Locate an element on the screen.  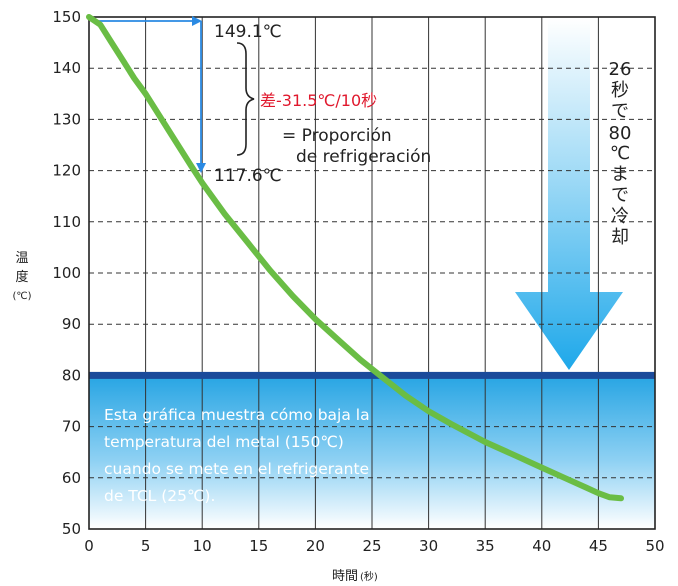
x-tick-label: 35 is located at coordinates (485, 546).